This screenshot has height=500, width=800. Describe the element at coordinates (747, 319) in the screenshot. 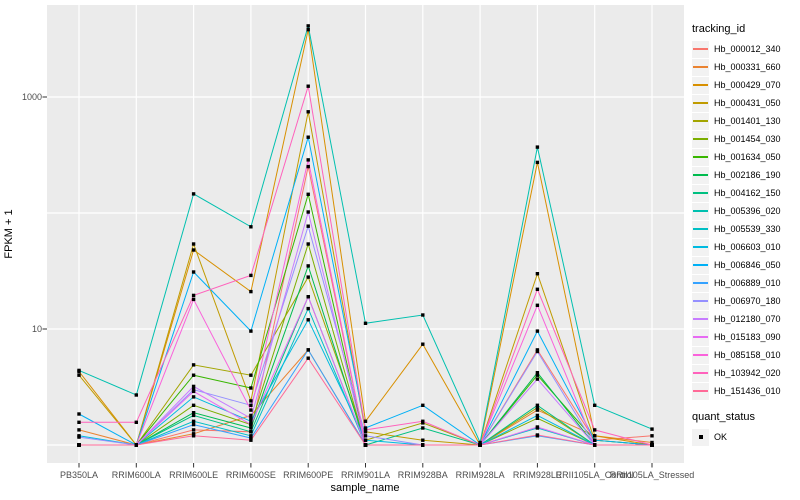

I see `legend-entry-label: Hb_012180_070` at that location.